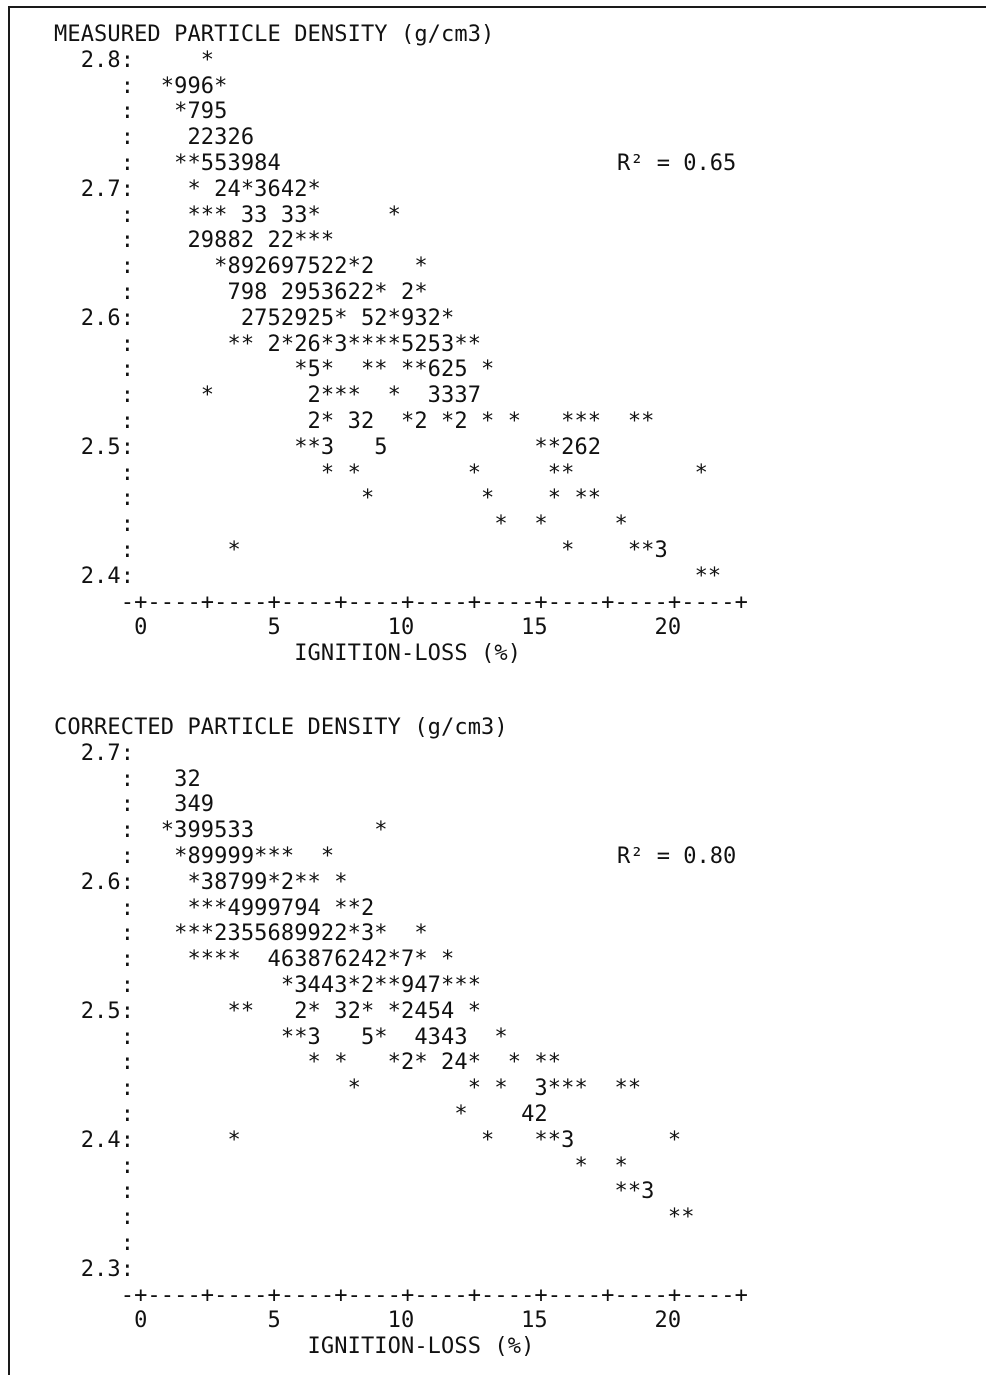 The image size is (987, 1375). I want to click on plot-row: 2.6: *38799*2** *, so click(201, 882).